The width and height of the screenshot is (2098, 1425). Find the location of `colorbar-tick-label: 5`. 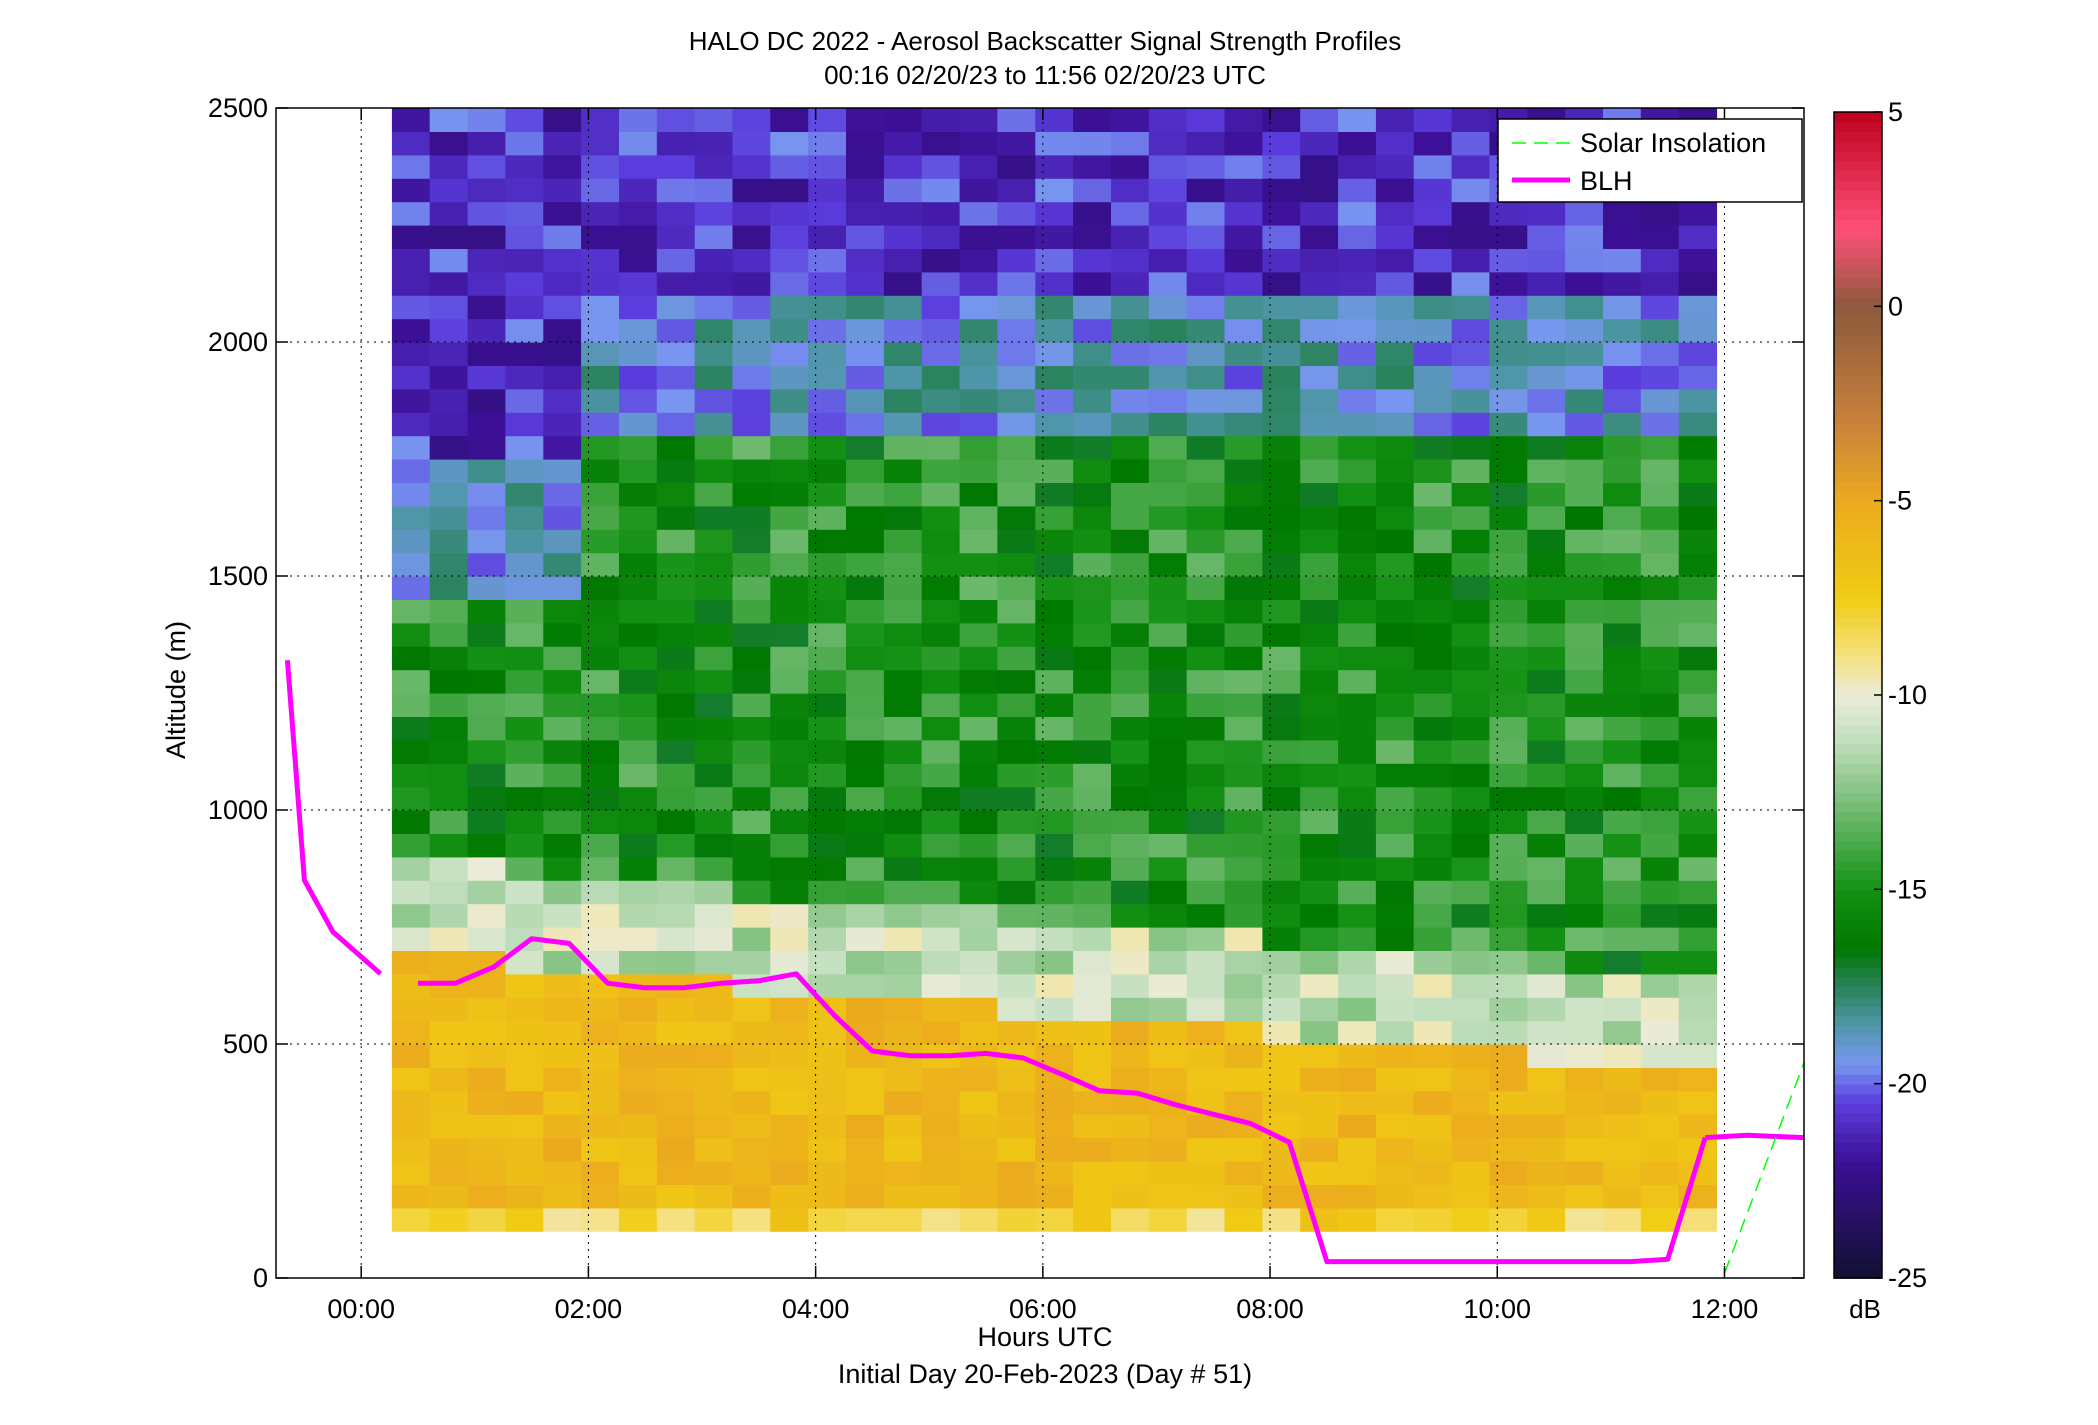

colorbar-tick-label: 5 is located at coordinates (1895, 112).